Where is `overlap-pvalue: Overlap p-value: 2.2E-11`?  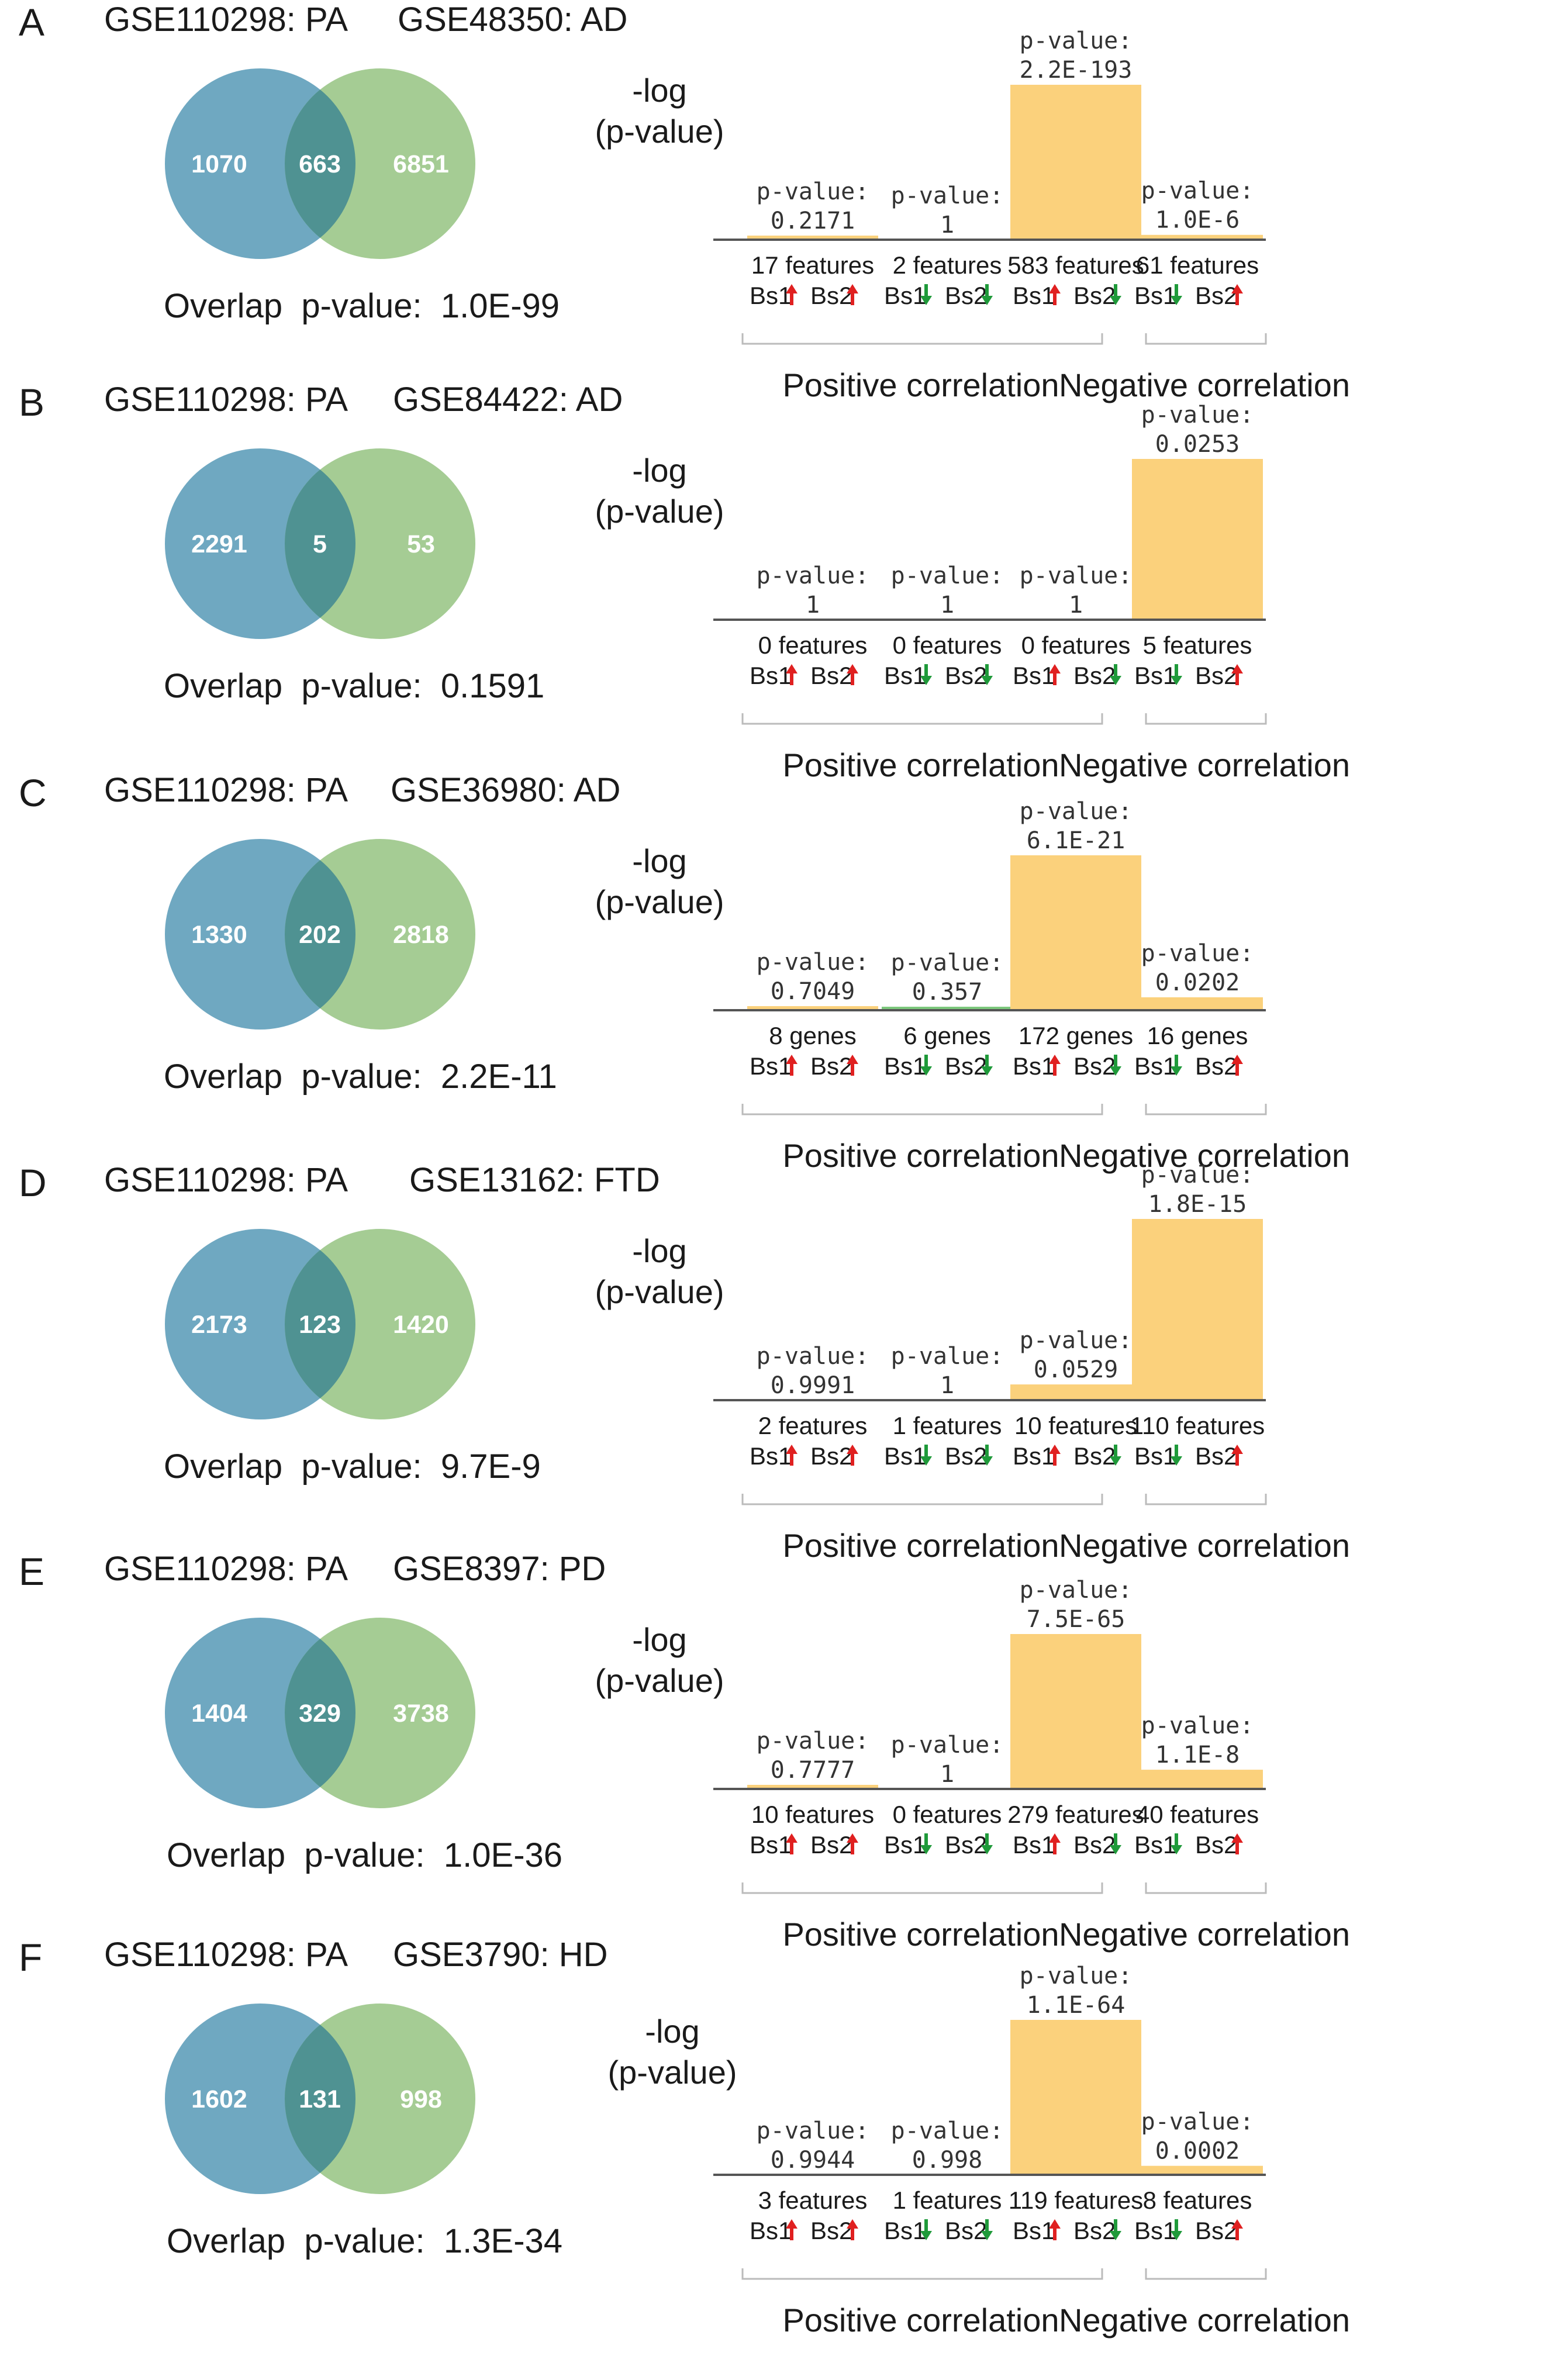
overlap-pvalue: Overlap p-value: 2.2E-11 is located at coordinates (360, 1076).